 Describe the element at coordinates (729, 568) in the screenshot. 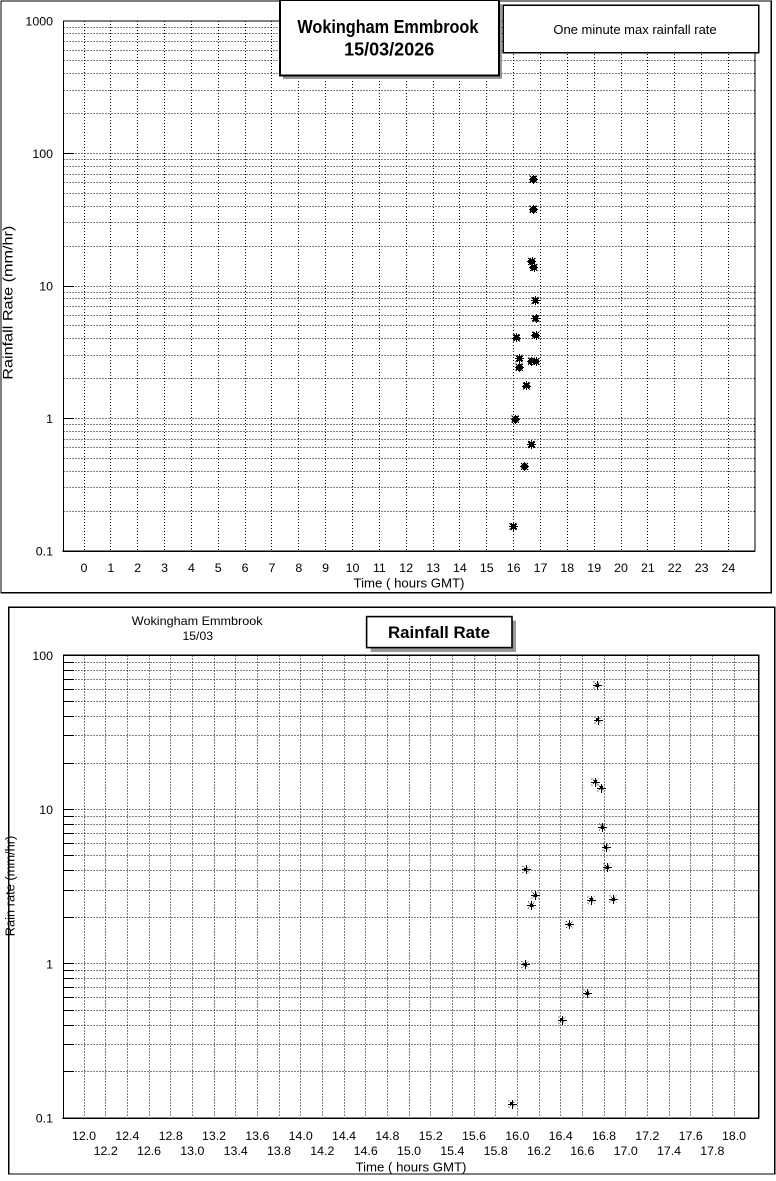

I see `svg-text: 24` at that location.